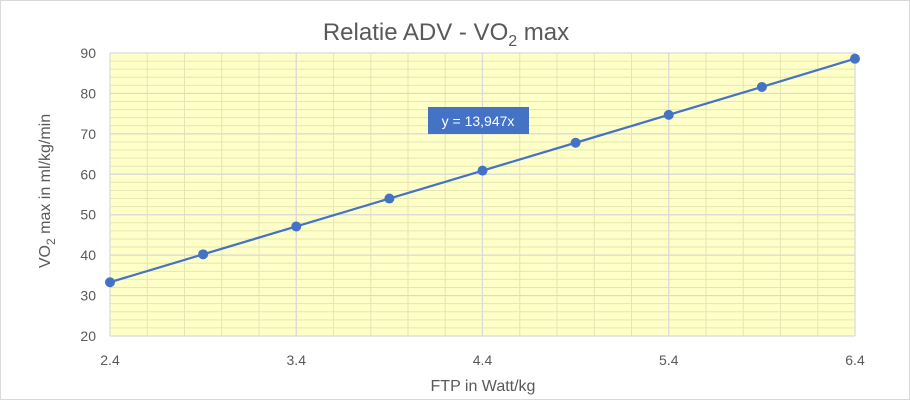  I want to click on x-tick-label: 3.4, so click(297, 360).